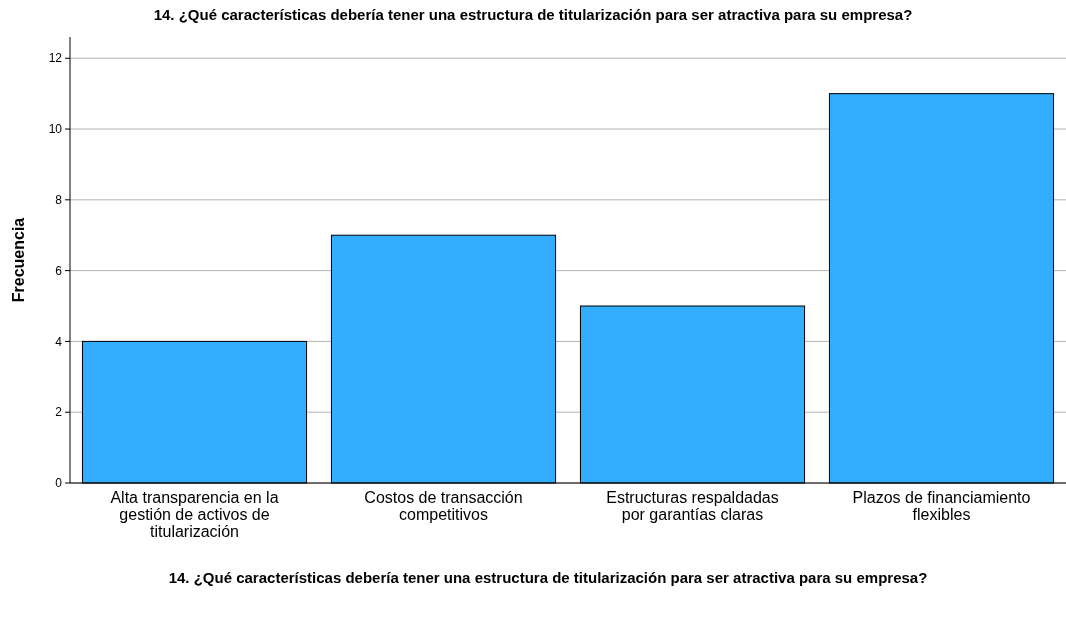 Image resolution: width=1066 pixels, height=617 pixels. I want to click on y-axis-title: Frecuencia, so click(18, 260).